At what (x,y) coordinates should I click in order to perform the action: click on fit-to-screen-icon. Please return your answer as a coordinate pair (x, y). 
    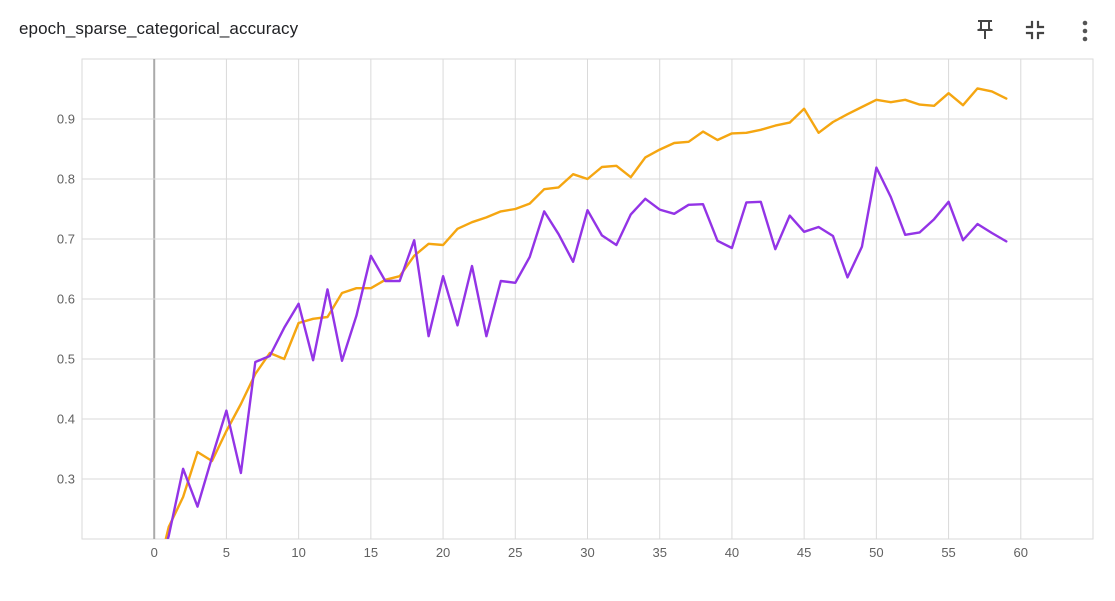
    Looking at the image, I should click on (1035, 30).